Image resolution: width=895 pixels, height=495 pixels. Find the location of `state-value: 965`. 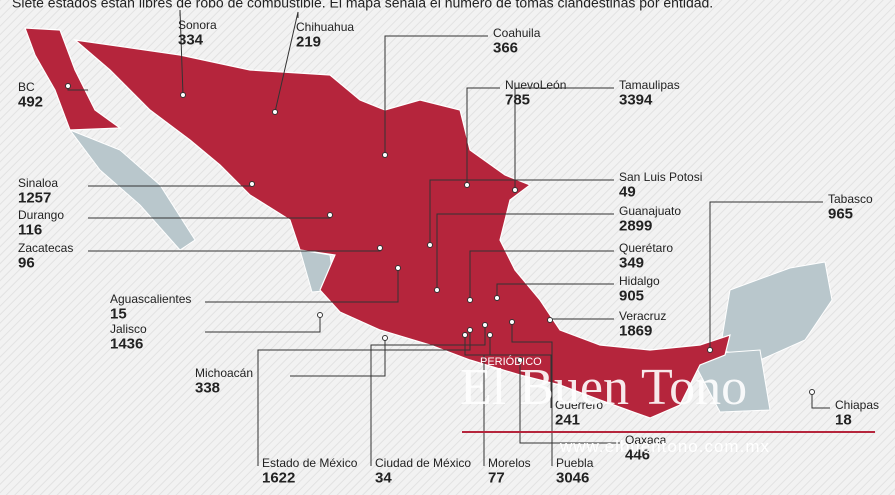

state-value: 965 is located at coordinates (840, 213).